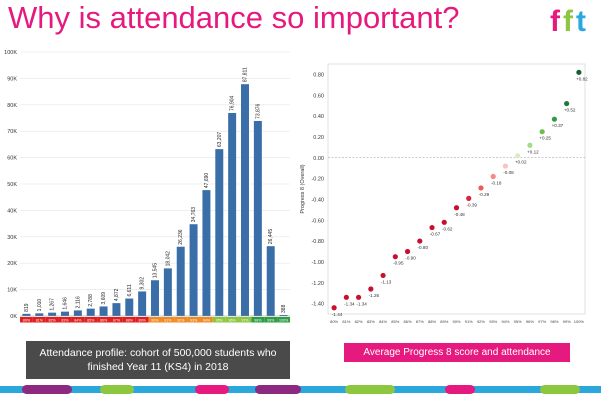  What do you see at coordinates (481, 321) in the screenshot?
I see `scatter-xtick-label: 92%` at bounding box center [481, 321].